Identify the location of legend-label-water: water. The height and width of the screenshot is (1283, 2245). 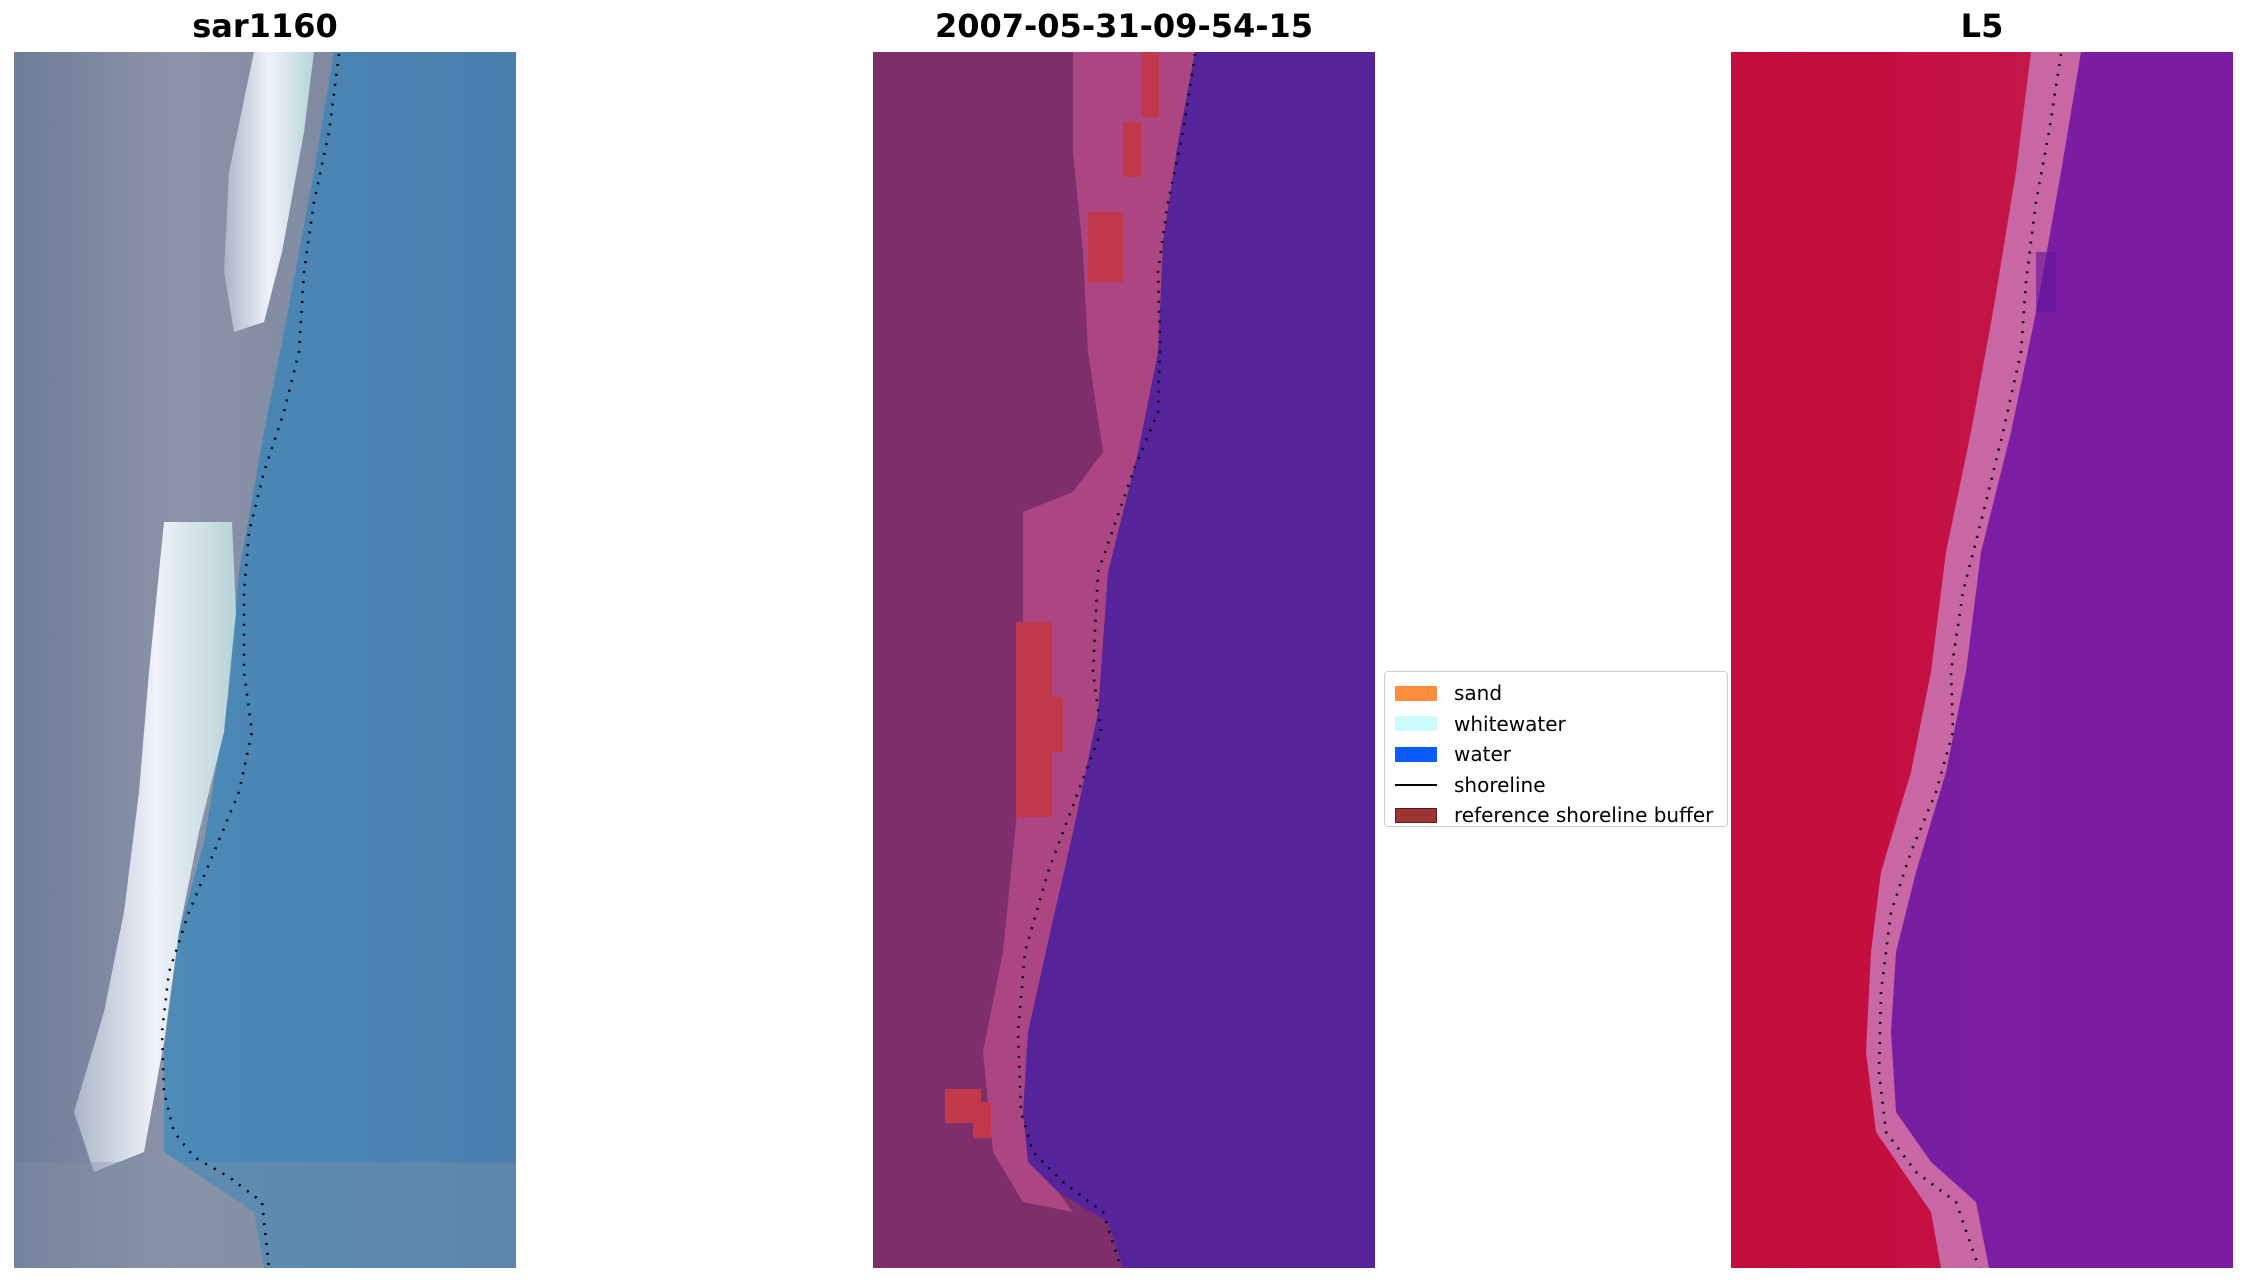
(1482, 754).